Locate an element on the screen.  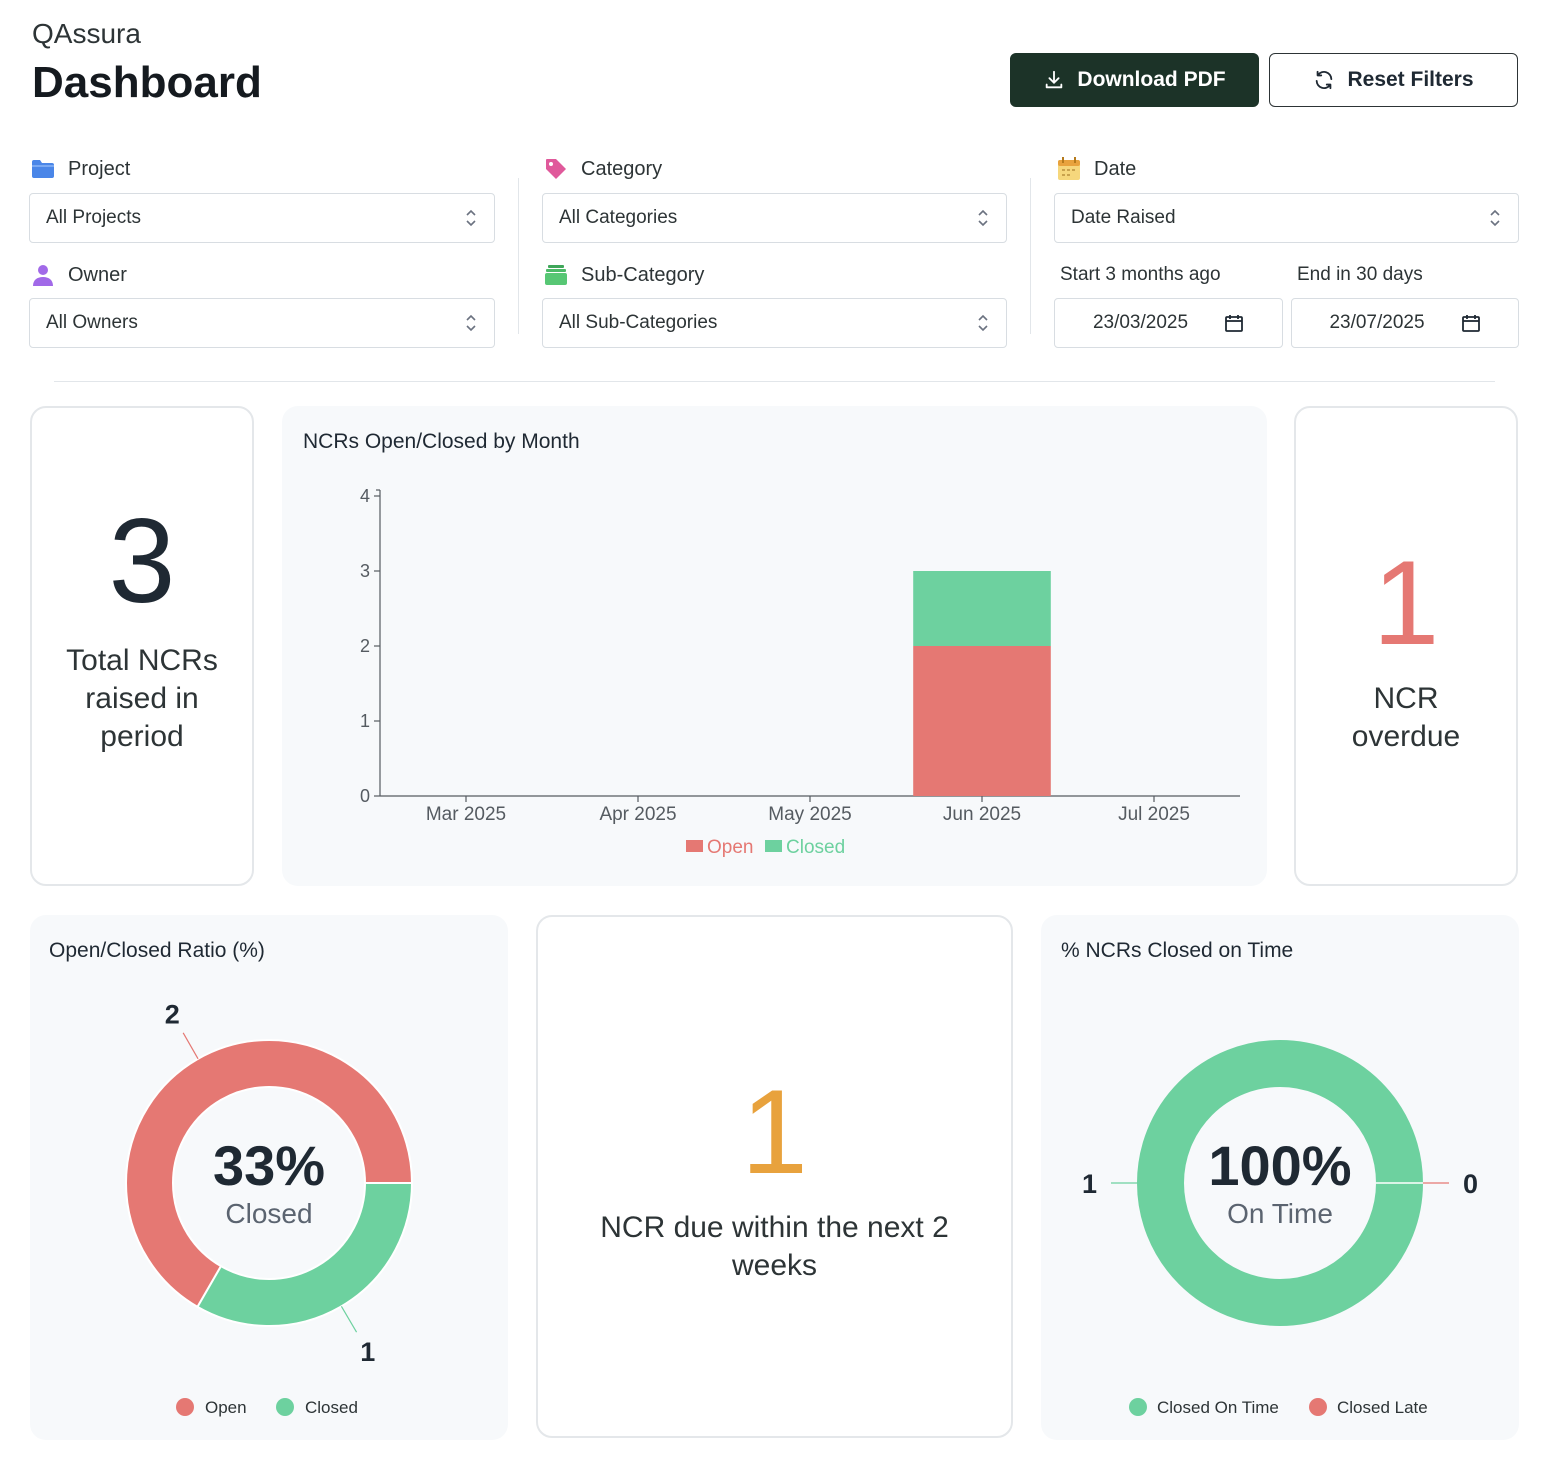
legend-label: Closed Late is located at coordinates (1382, 1407).